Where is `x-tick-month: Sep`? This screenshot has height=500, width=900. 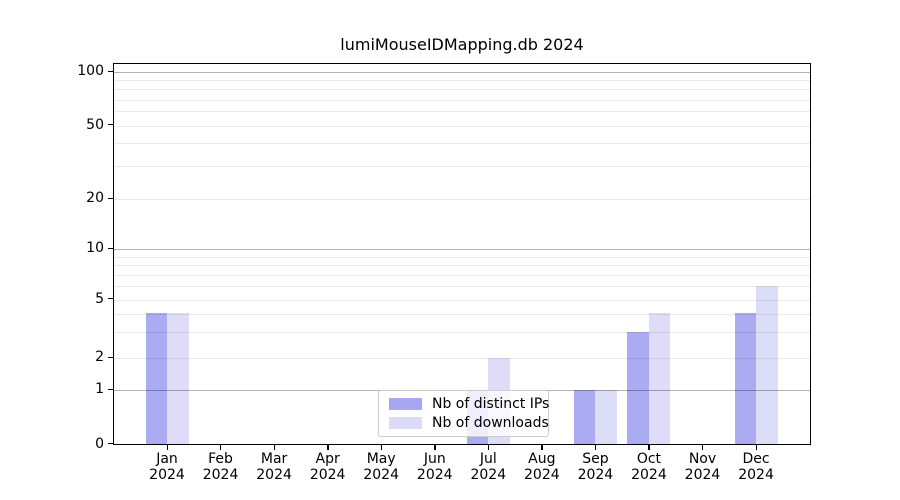
x-tick-month: Sep is located at coordinates (595, 459).